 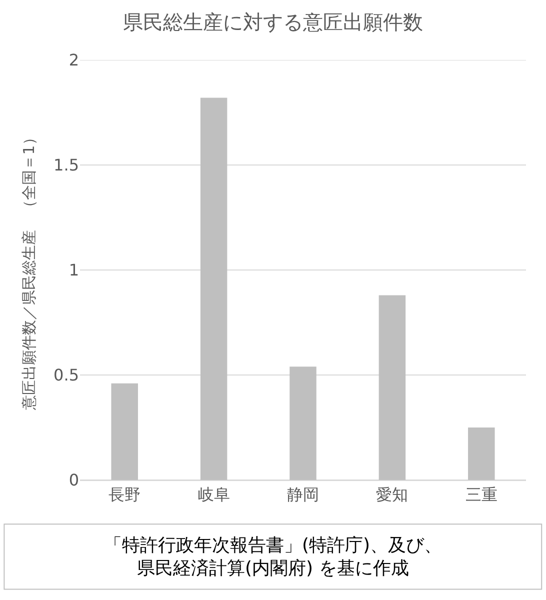 I want to click on y-tick-label: 0, so click(x=73, y=480).